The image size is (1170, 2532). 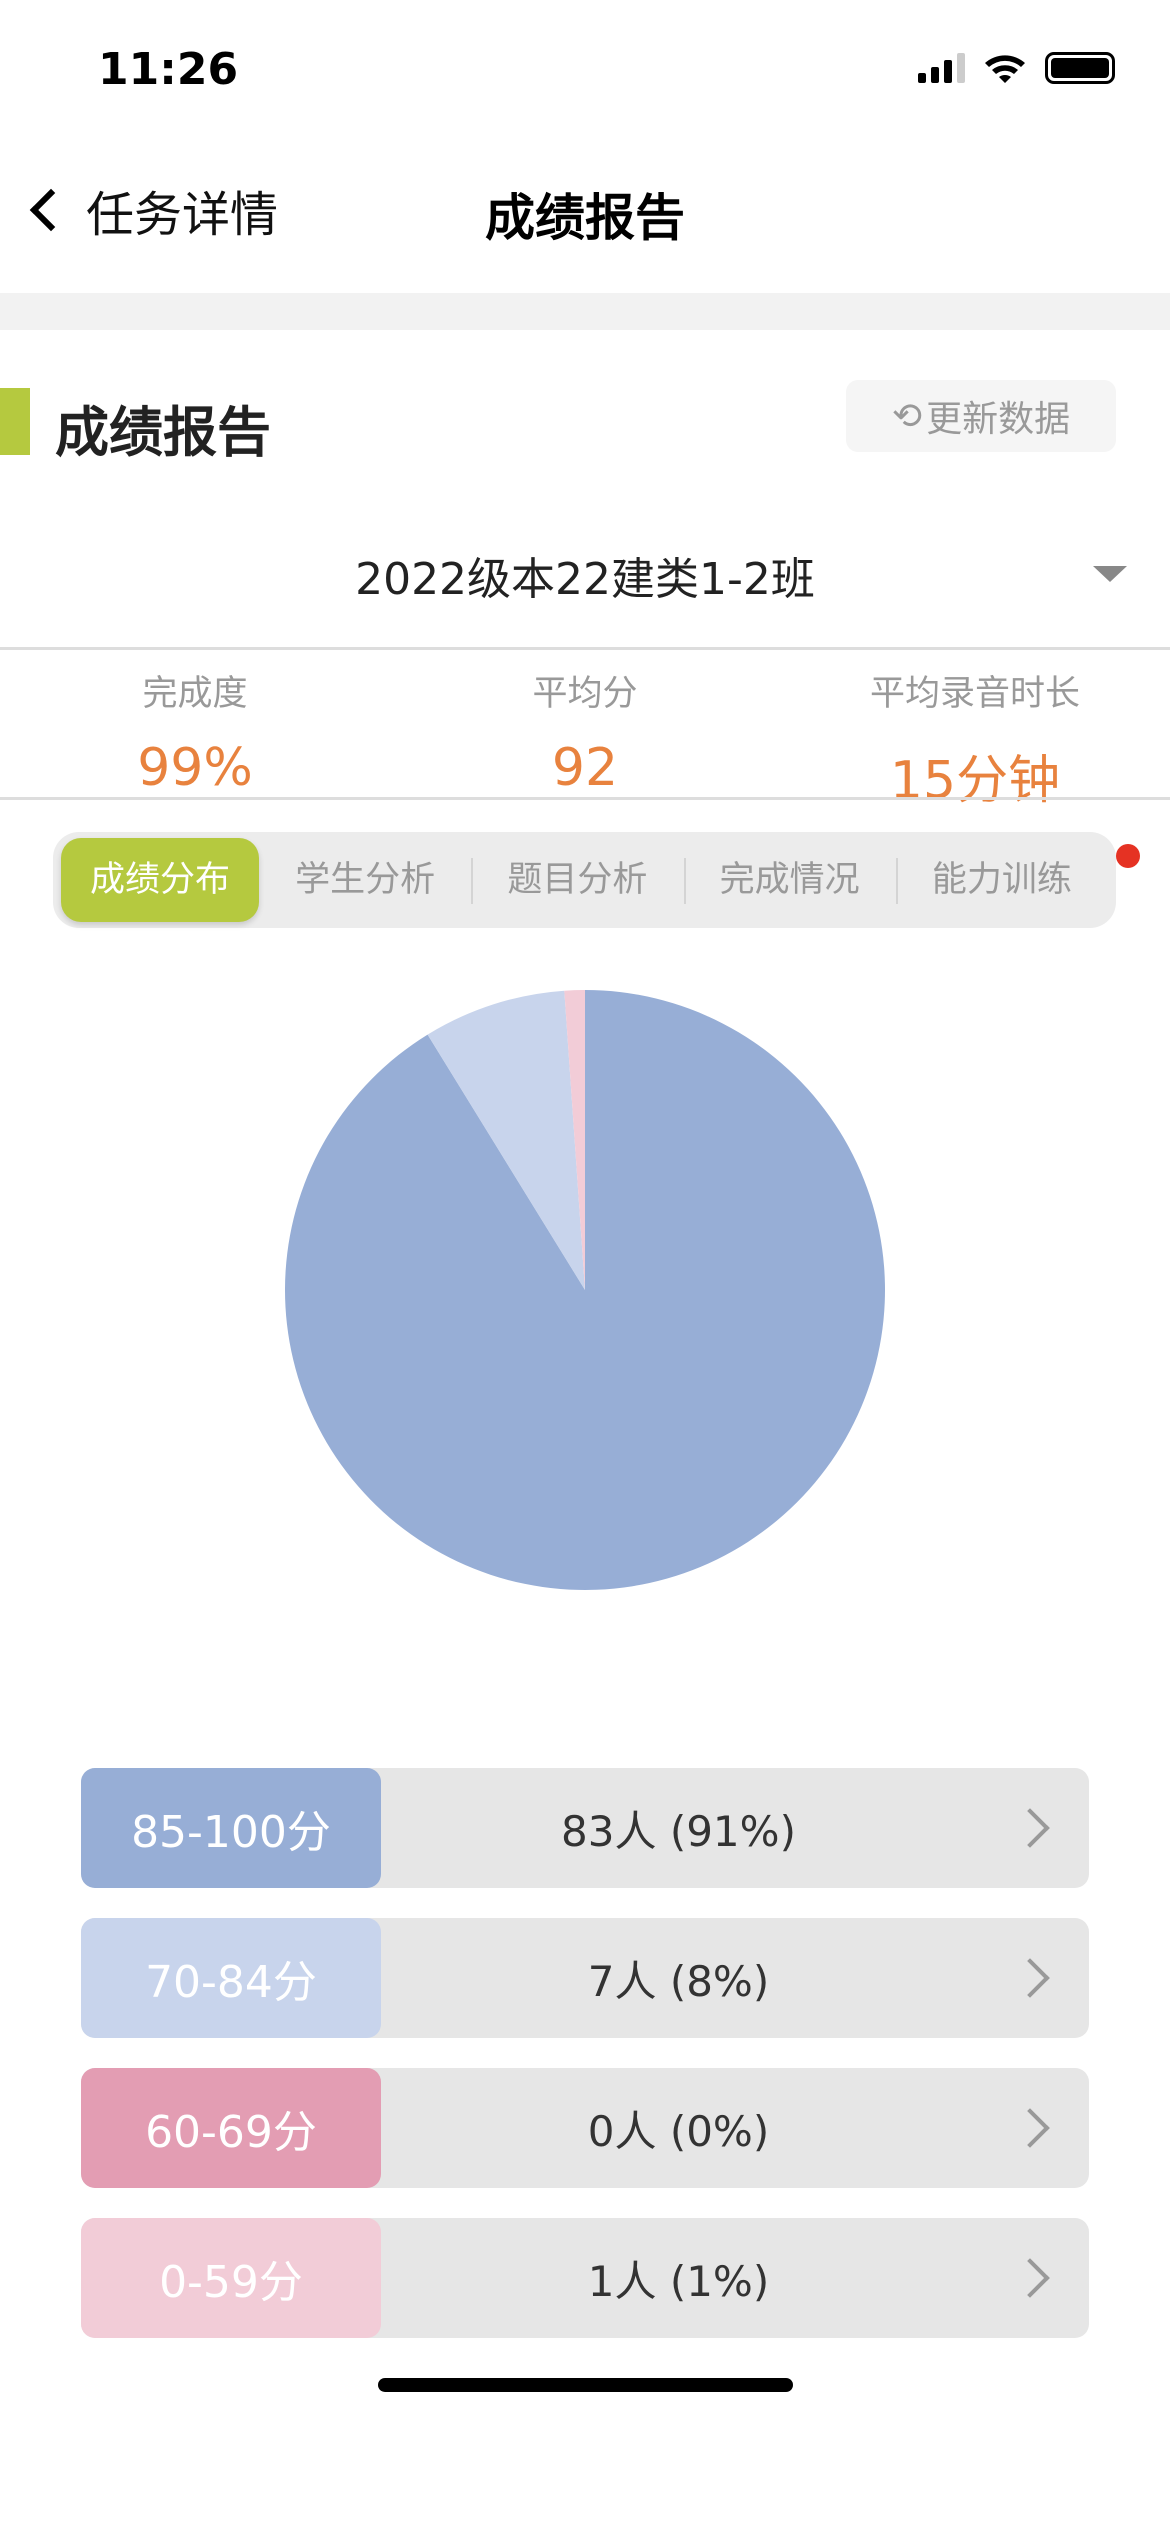 What do you see at coordinates (585, 2385) in the screenshot?
I see `home-indicator` at bounding box center [585, 2385].